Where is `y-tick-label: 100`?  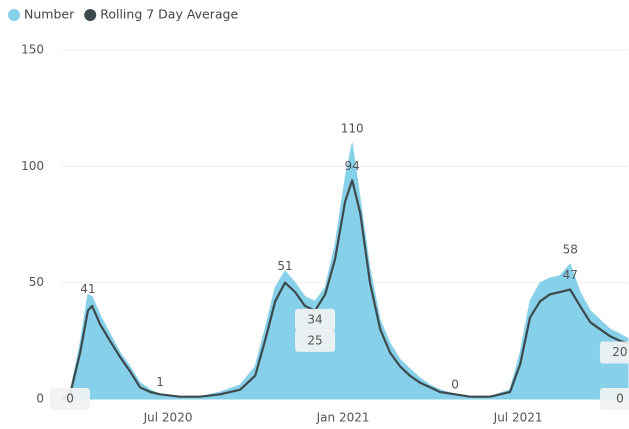 y-tick-label: 100 is located at coordinates (32, 166).